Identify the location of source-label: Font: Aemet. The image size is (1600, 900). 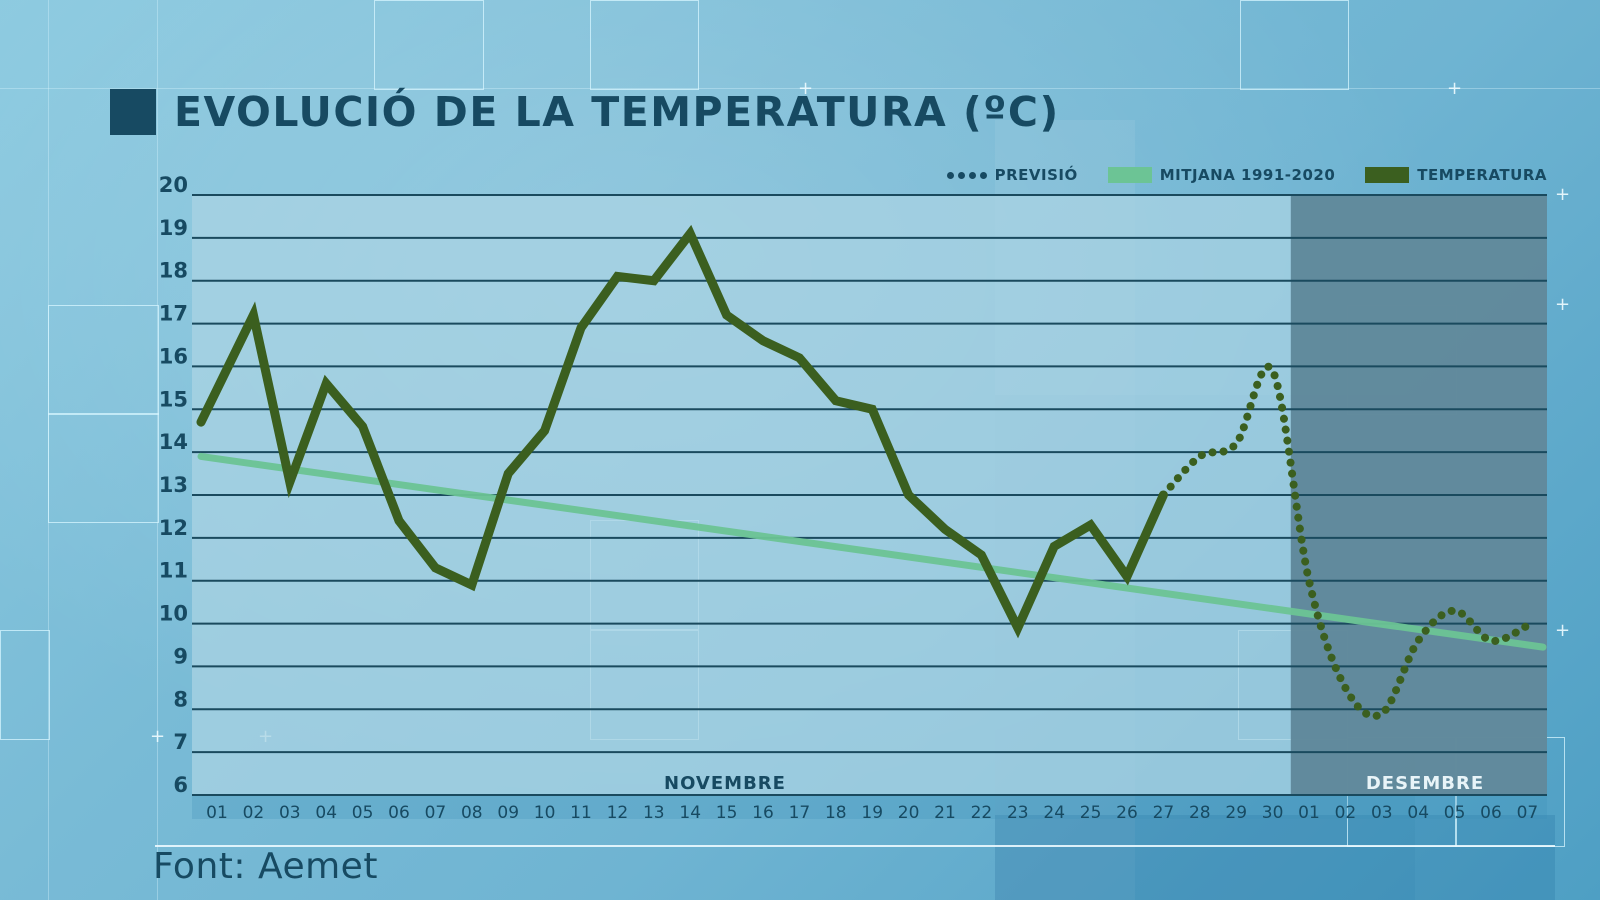
(265, 866).